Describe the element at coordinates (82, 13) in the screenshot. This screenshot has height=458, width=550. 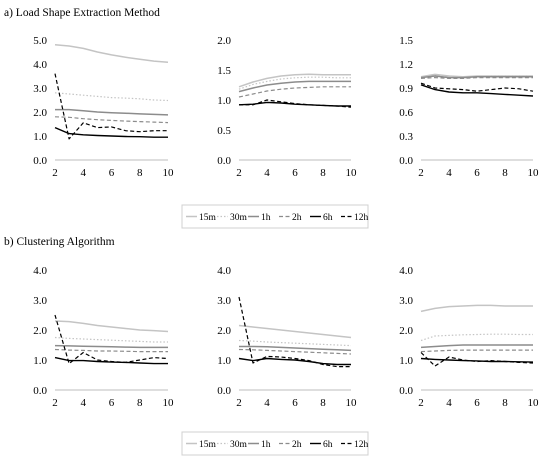
I see `section-a-title: a) Load Shape Extraction Method` at that location.